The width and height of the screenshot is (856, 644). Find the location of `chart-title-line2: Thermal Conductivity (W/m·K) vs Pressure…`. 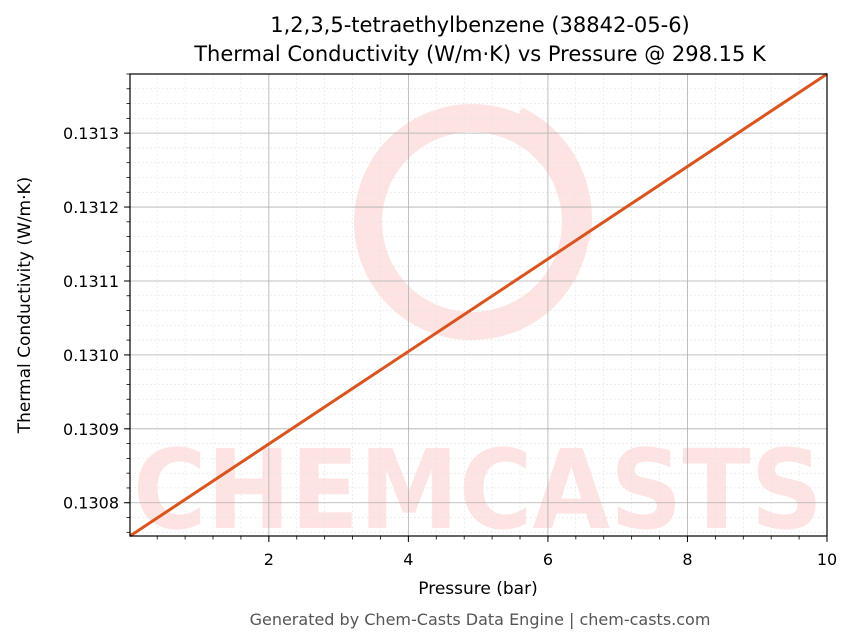

chart-title-line2: Thermal Conductivity (W/m·K) vs Pressure… is located at coordinates (480, 54).